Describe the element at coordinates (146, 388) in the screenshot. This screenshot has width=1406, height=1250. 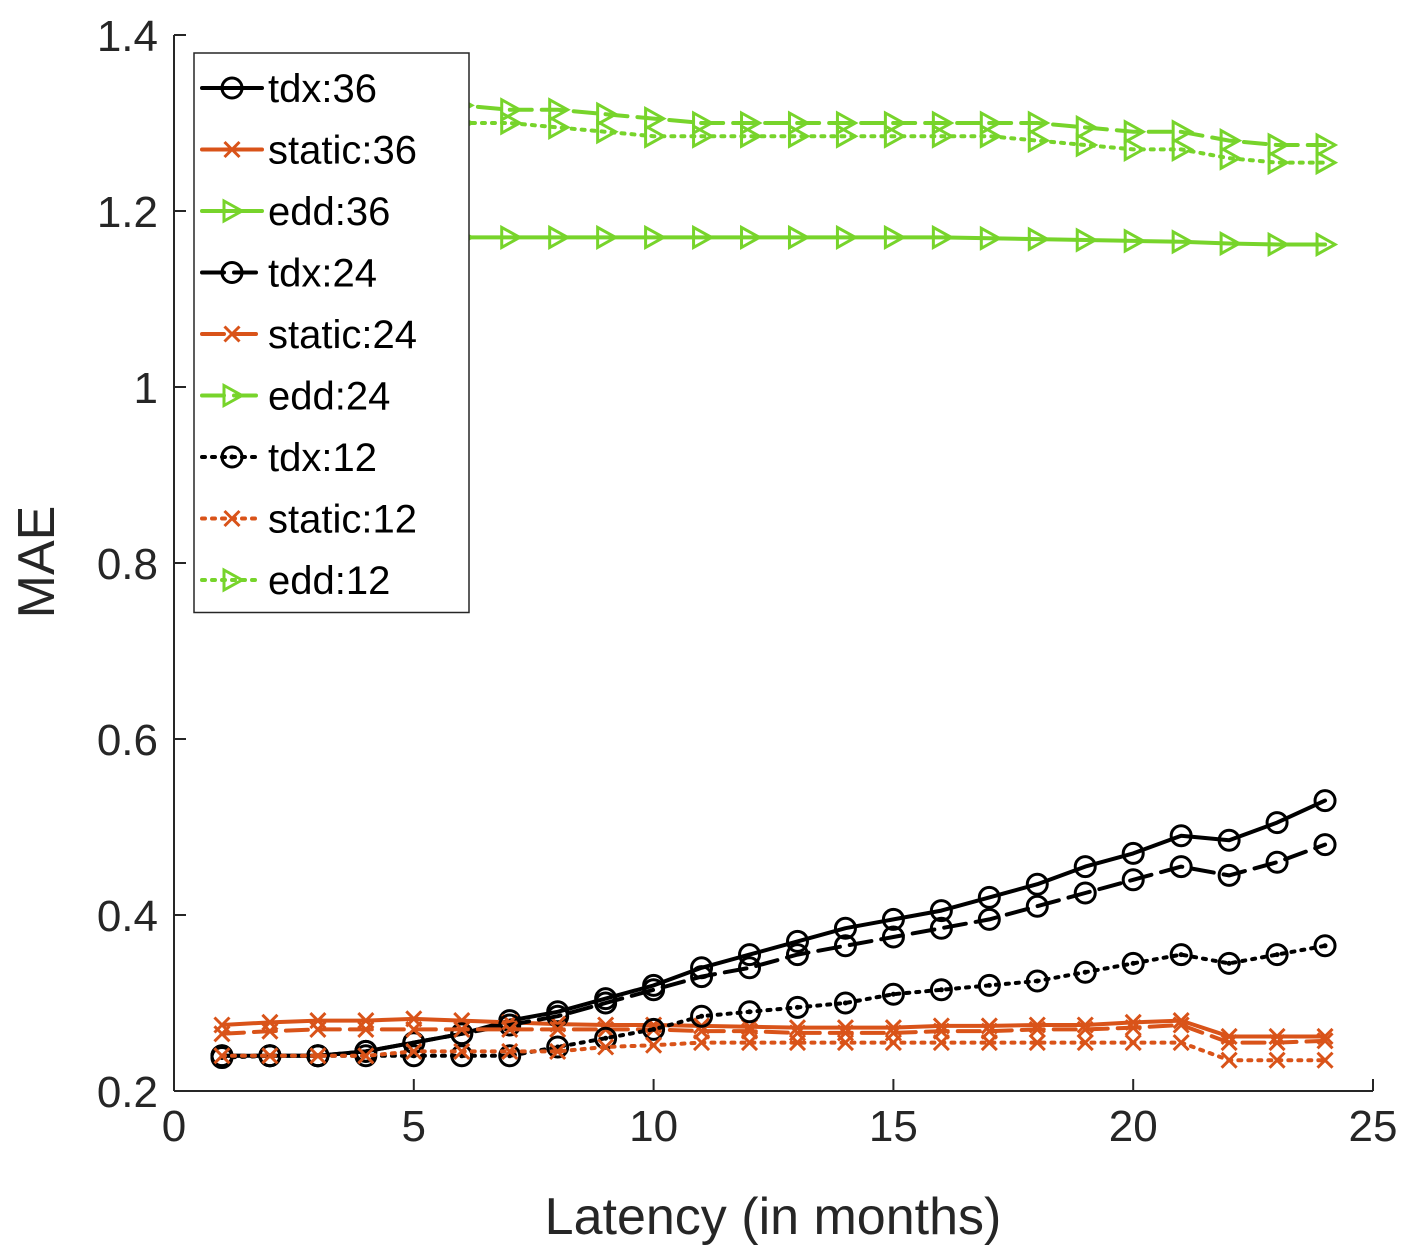
I see `y-tick-label: 1` at that location.